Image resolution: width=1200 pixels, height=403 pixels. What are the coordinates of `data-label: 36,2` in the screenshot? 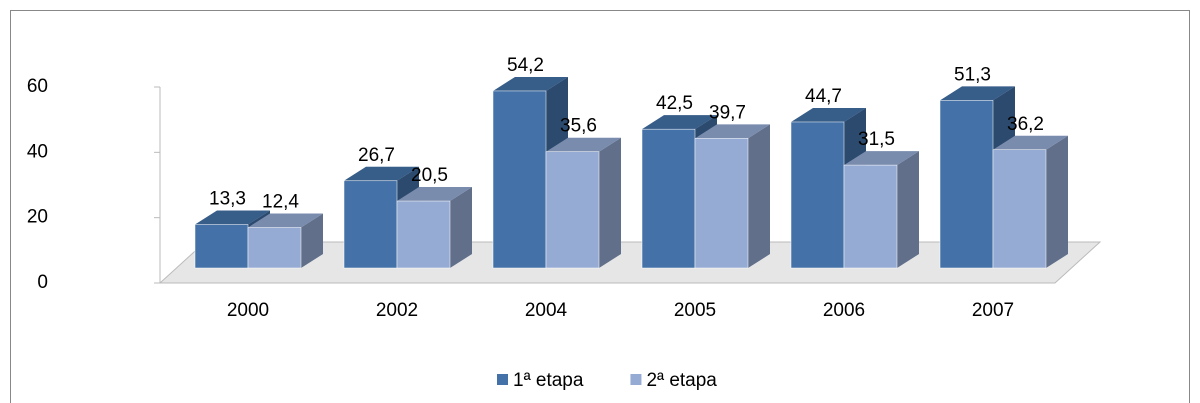 It's located at (1025, 124).